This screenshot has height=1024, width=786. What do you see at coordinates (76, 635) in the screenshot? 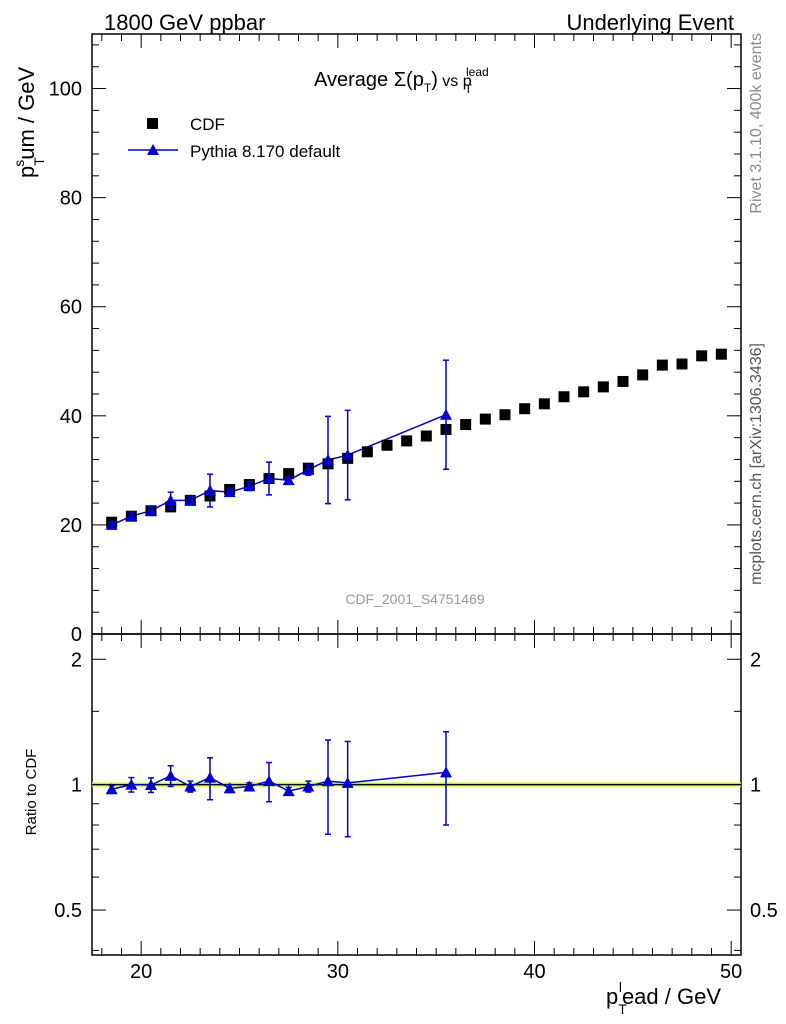
I see `y-tick-label: 0` at bounding box center [76, 635].